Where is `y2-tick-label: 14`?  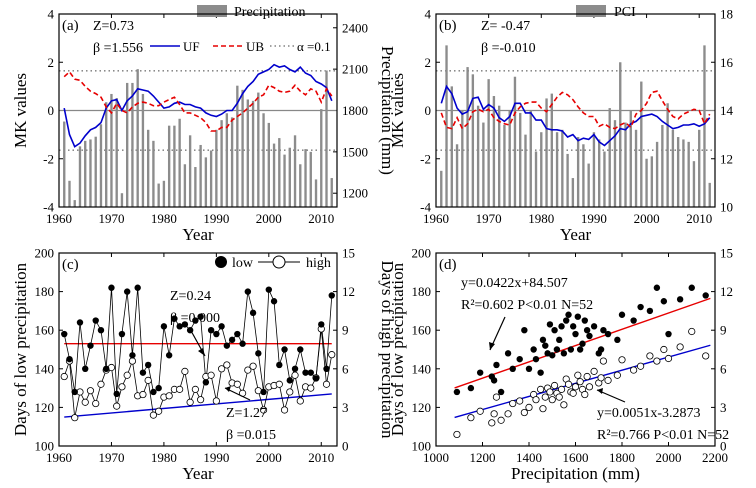
y2-tick-label: 14 is located at coordinates (727, 110).